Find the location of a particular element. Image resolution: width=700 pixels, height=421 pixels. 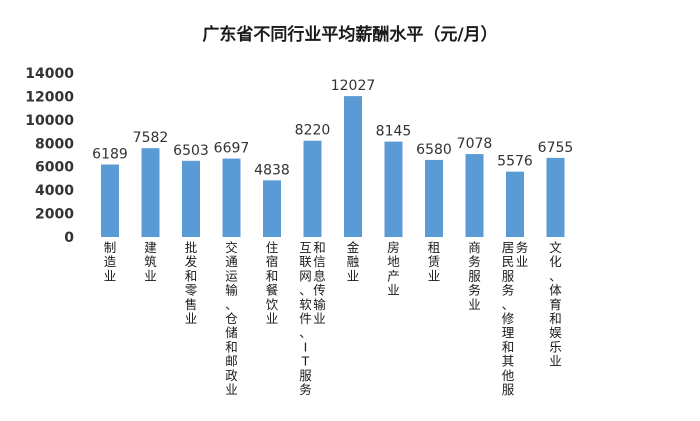

y-tick-label: 10000 is located at coordinates (49, 121).